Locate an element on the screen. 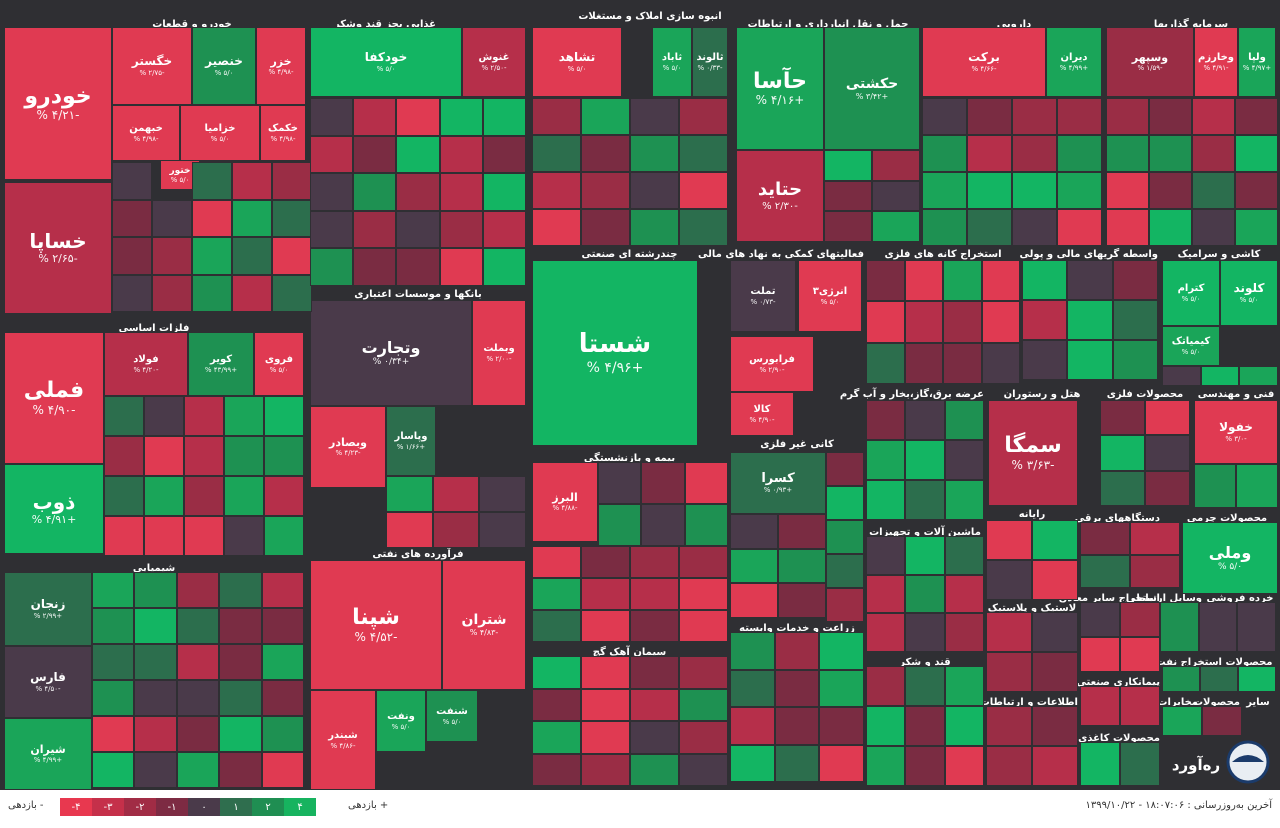 This screenshot has width=1280, height=828. tile-22: ونفت% ۵/۰ is located at coordinates (401, 721).